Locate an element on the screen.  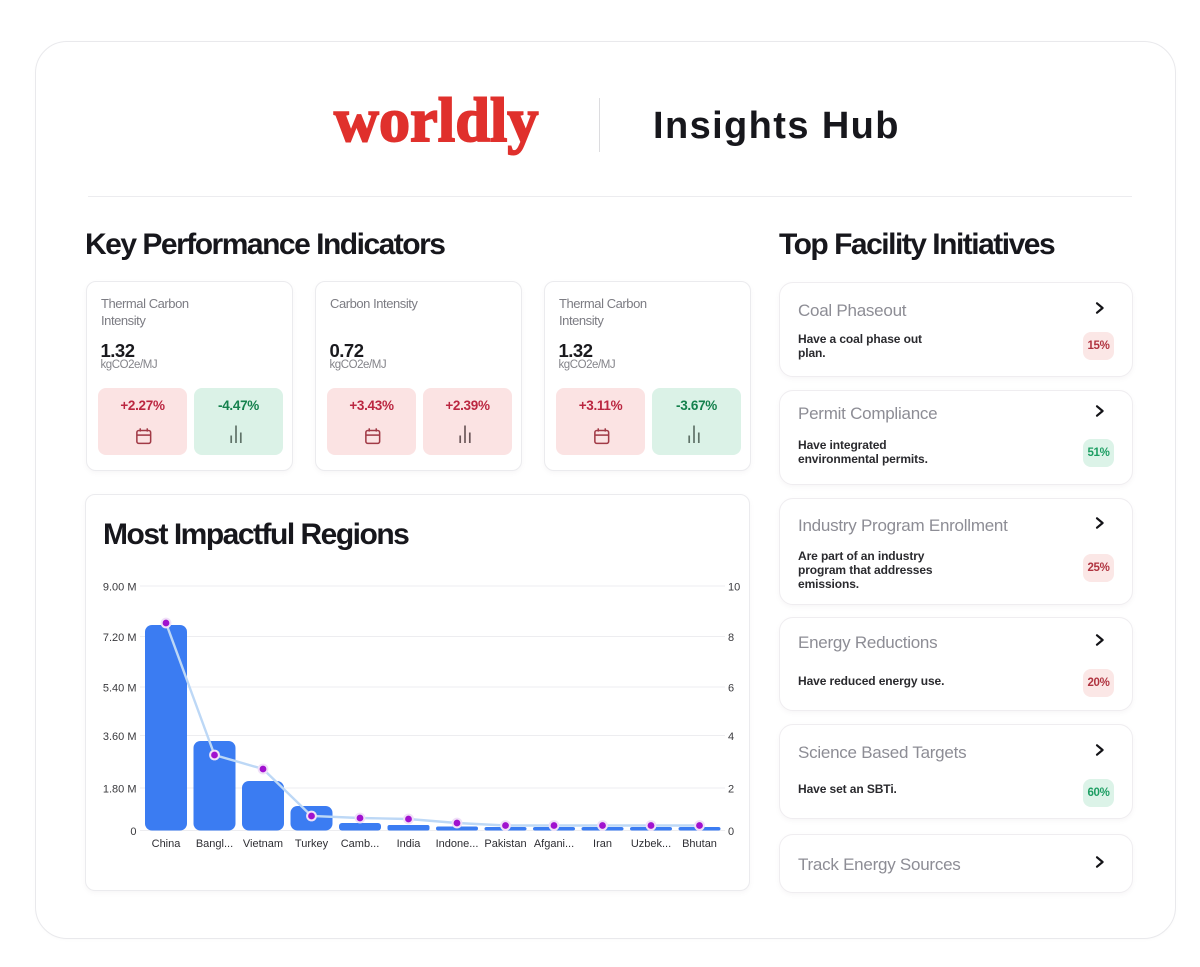
svg-text: 7.20 M is located at coordinates (120, 638).